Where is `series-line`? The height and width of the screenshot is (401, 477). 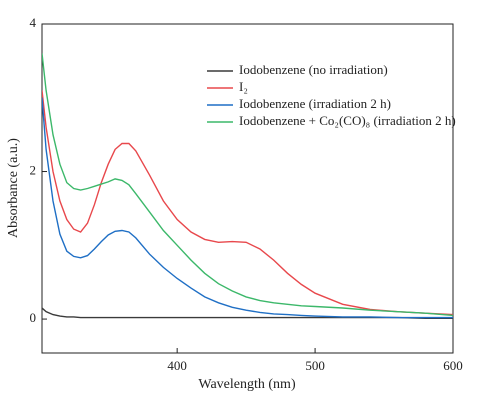
series-line is located at coordinates (247, 313).